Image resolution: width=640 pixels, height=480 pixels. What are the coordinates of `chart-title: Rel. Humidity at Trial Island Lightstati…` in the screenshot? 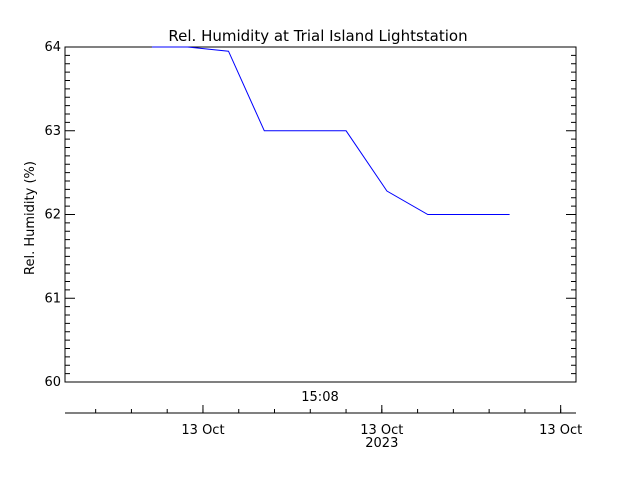 It's located at (317, 36).